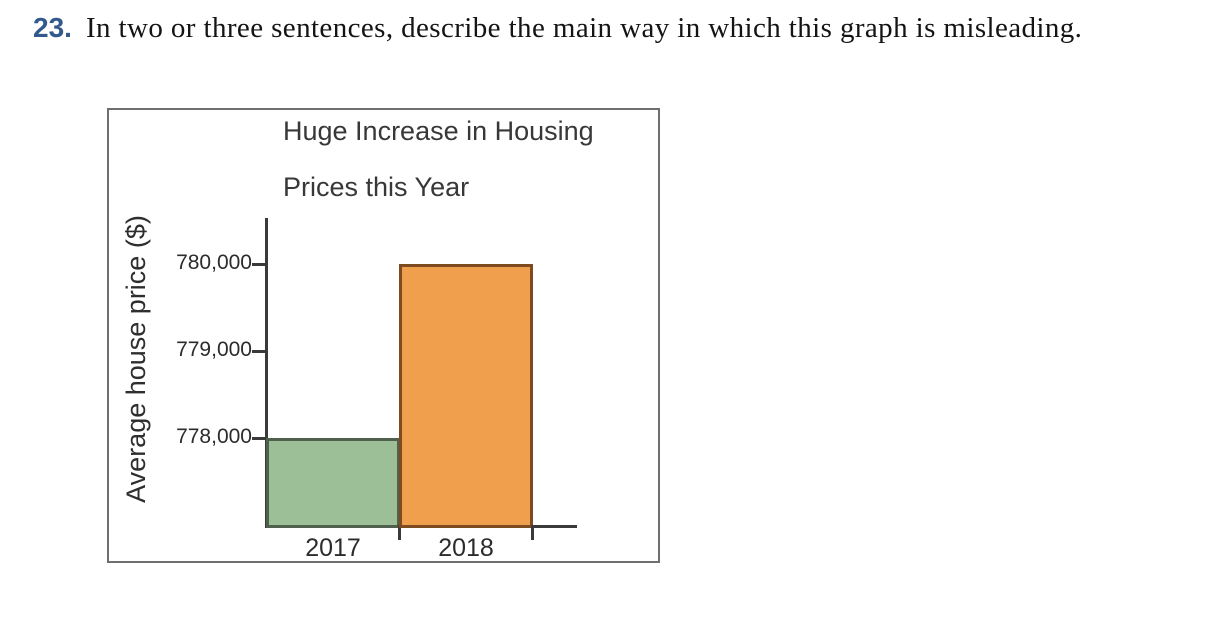 This screenshot has width=1232, height=624. Describe the element at coordinates (214, 436) in the screenshot. I see `y-tick-label: 778,000` at that location.